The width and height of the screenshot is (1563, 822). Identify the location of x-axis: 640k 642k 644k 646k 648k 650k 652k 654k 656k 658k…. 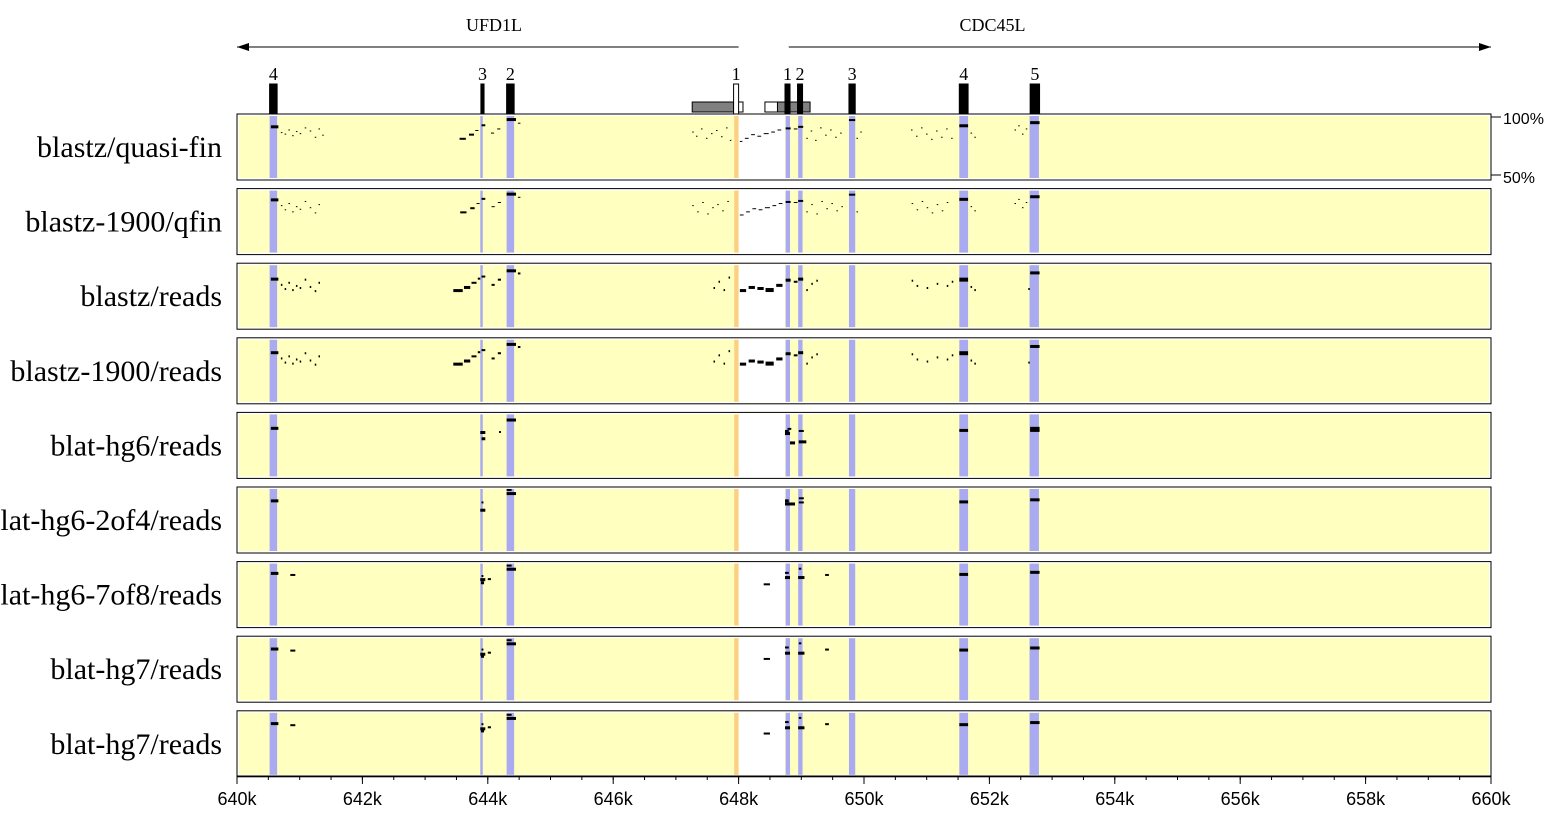
(864, 792).